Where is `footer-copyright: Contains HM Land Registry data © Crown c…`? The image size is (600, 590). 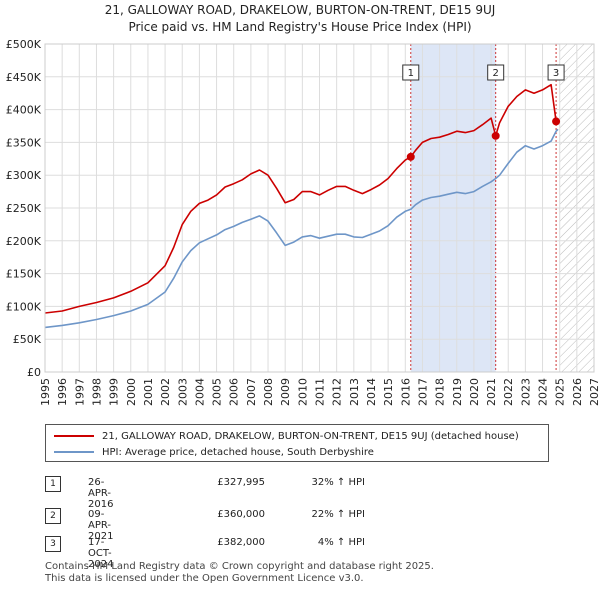 footer-copyright: Contains HM Land Registry data © Crown c… is located at coordinates (239, 566).